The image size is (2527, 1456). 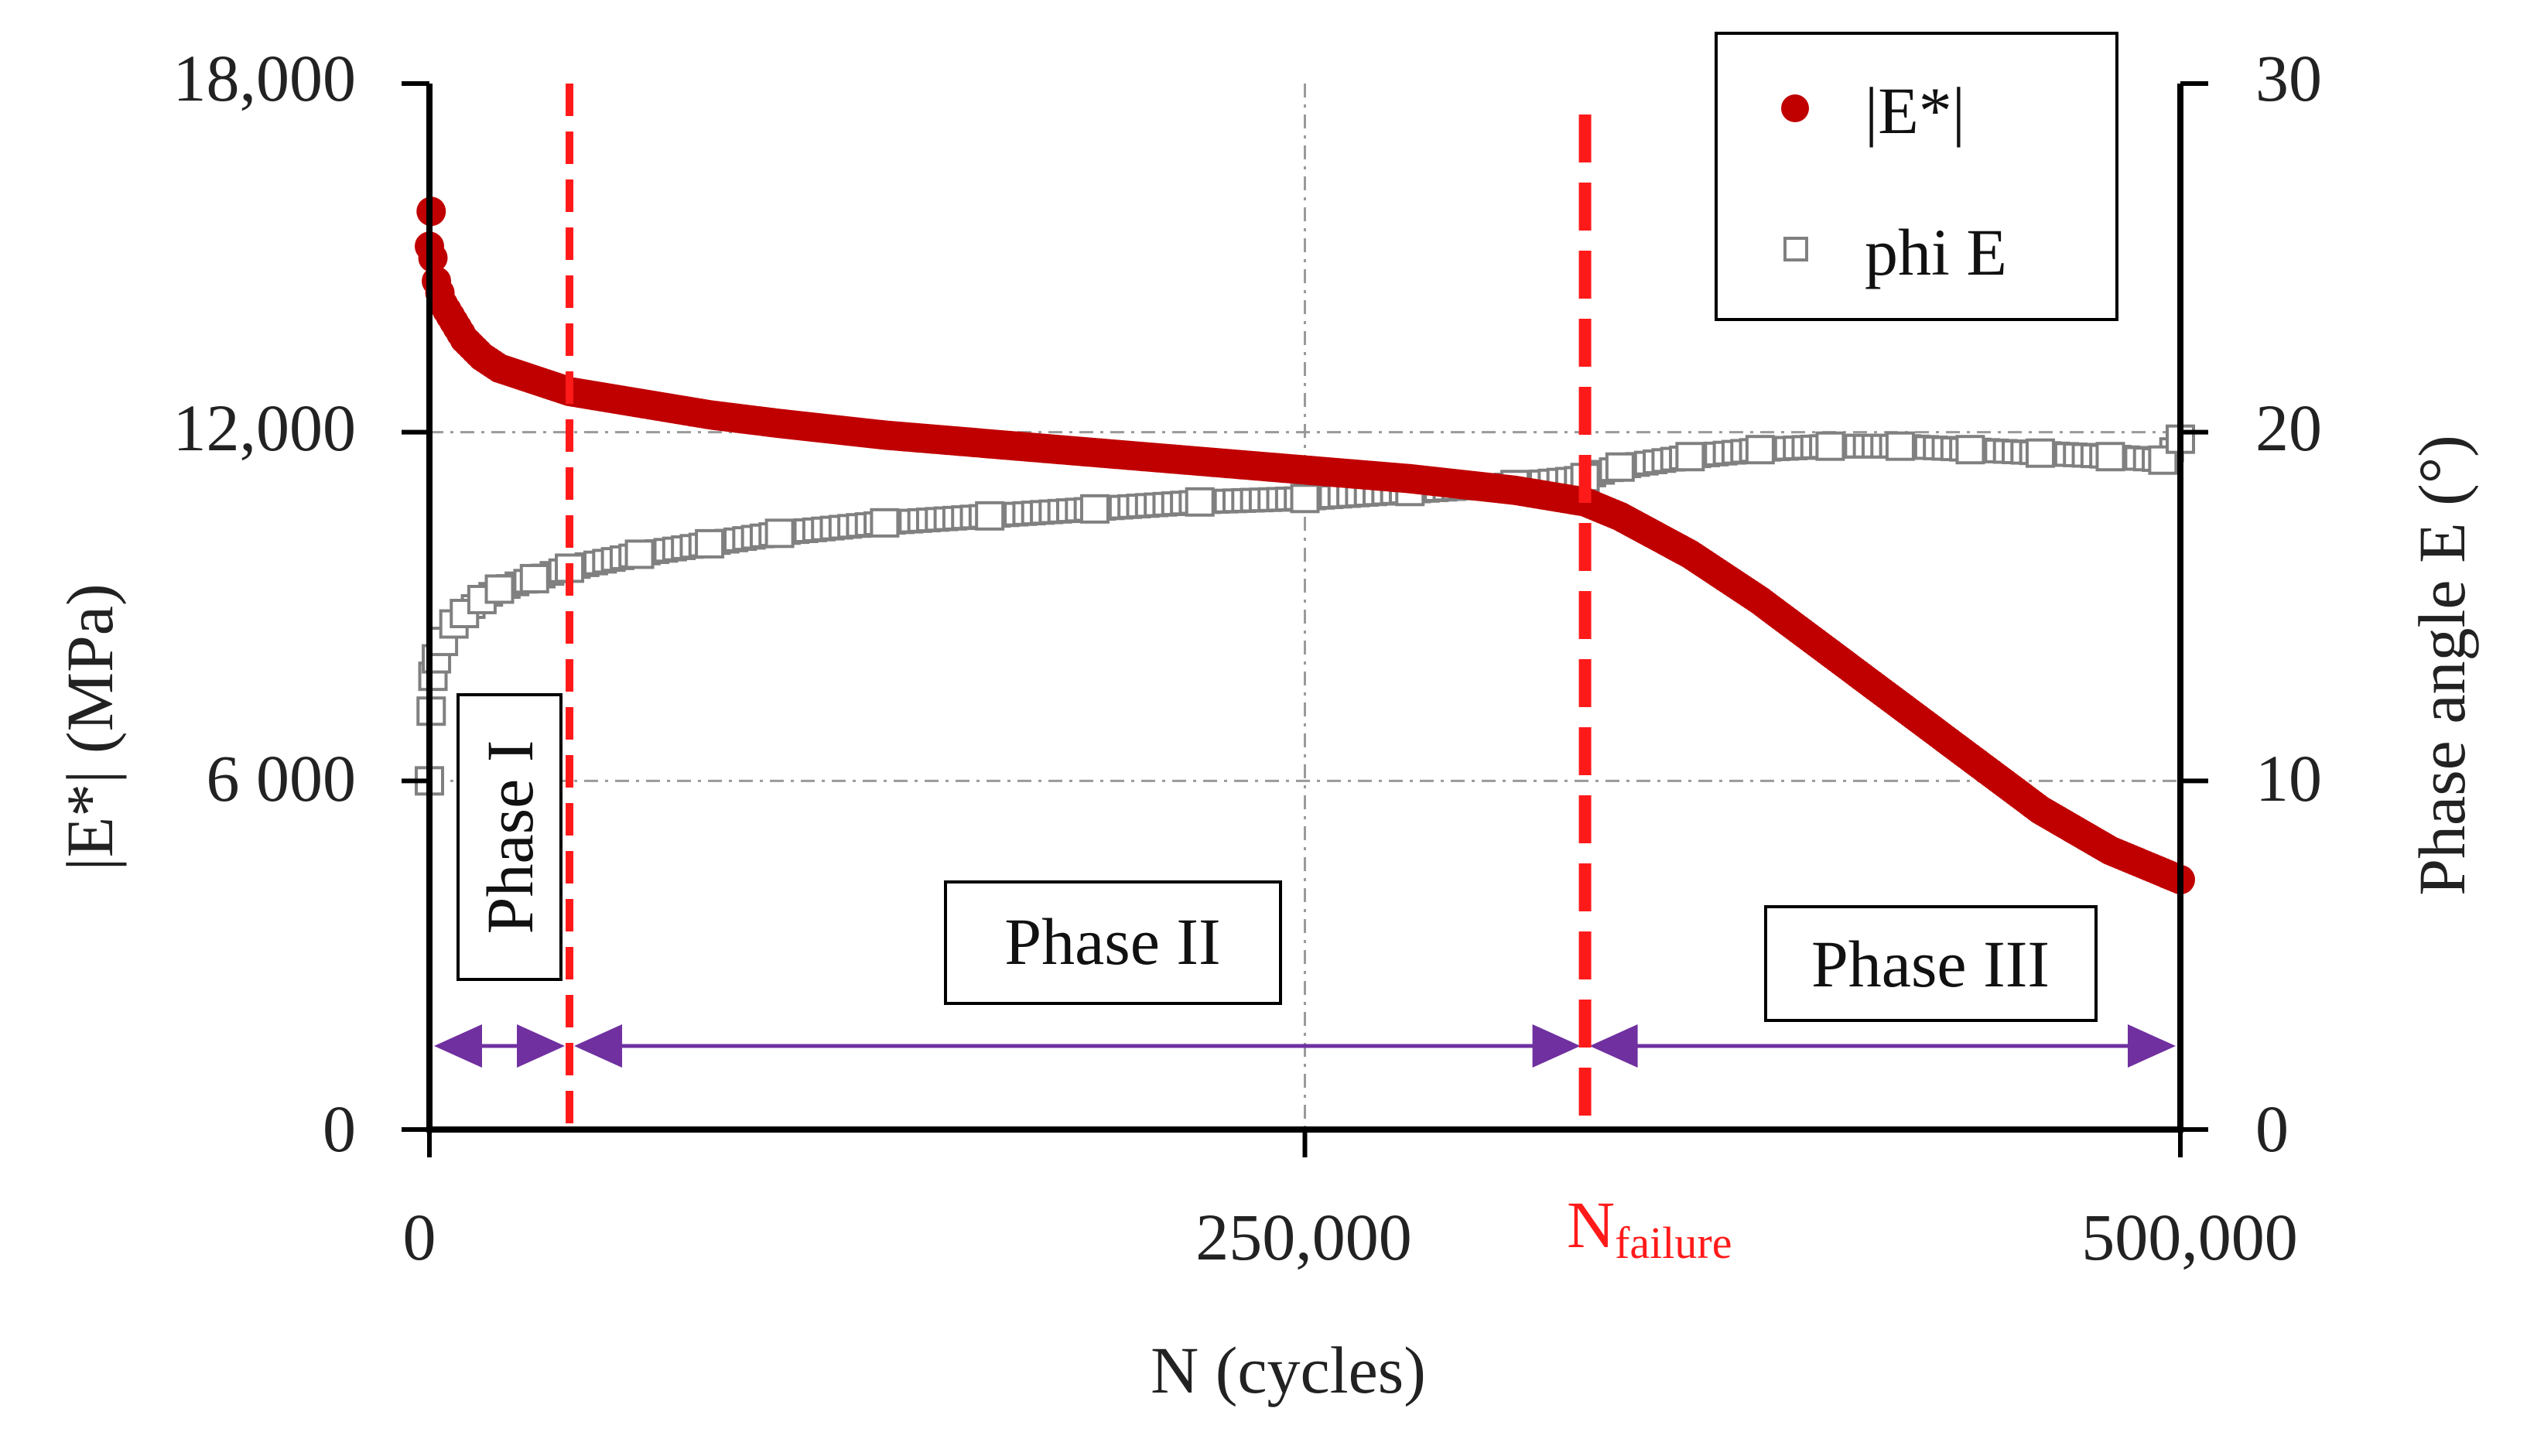 What do you see at coordinates (1917, 177) in the screenshot?
I see `legend: |E*| phi E` at bounding box center [1917, 177].